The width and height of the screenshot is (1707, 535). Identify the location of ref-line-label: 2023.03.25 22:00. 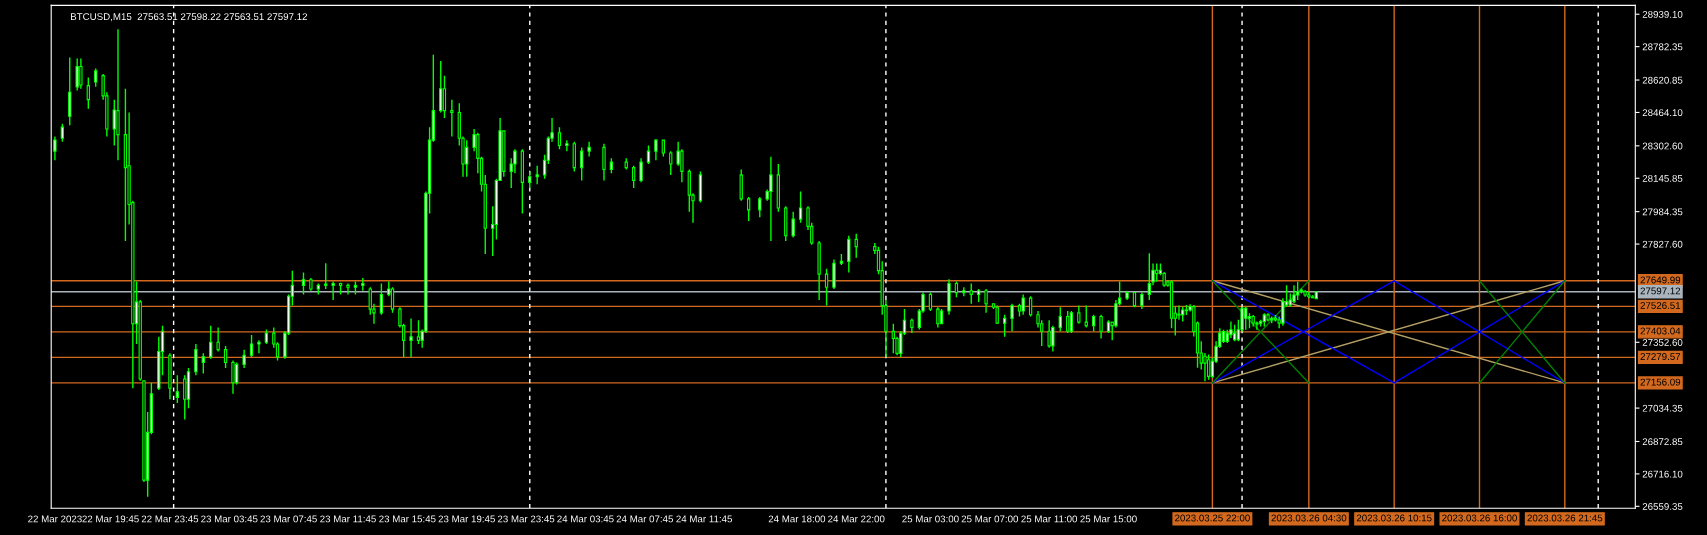
(1212, 518).